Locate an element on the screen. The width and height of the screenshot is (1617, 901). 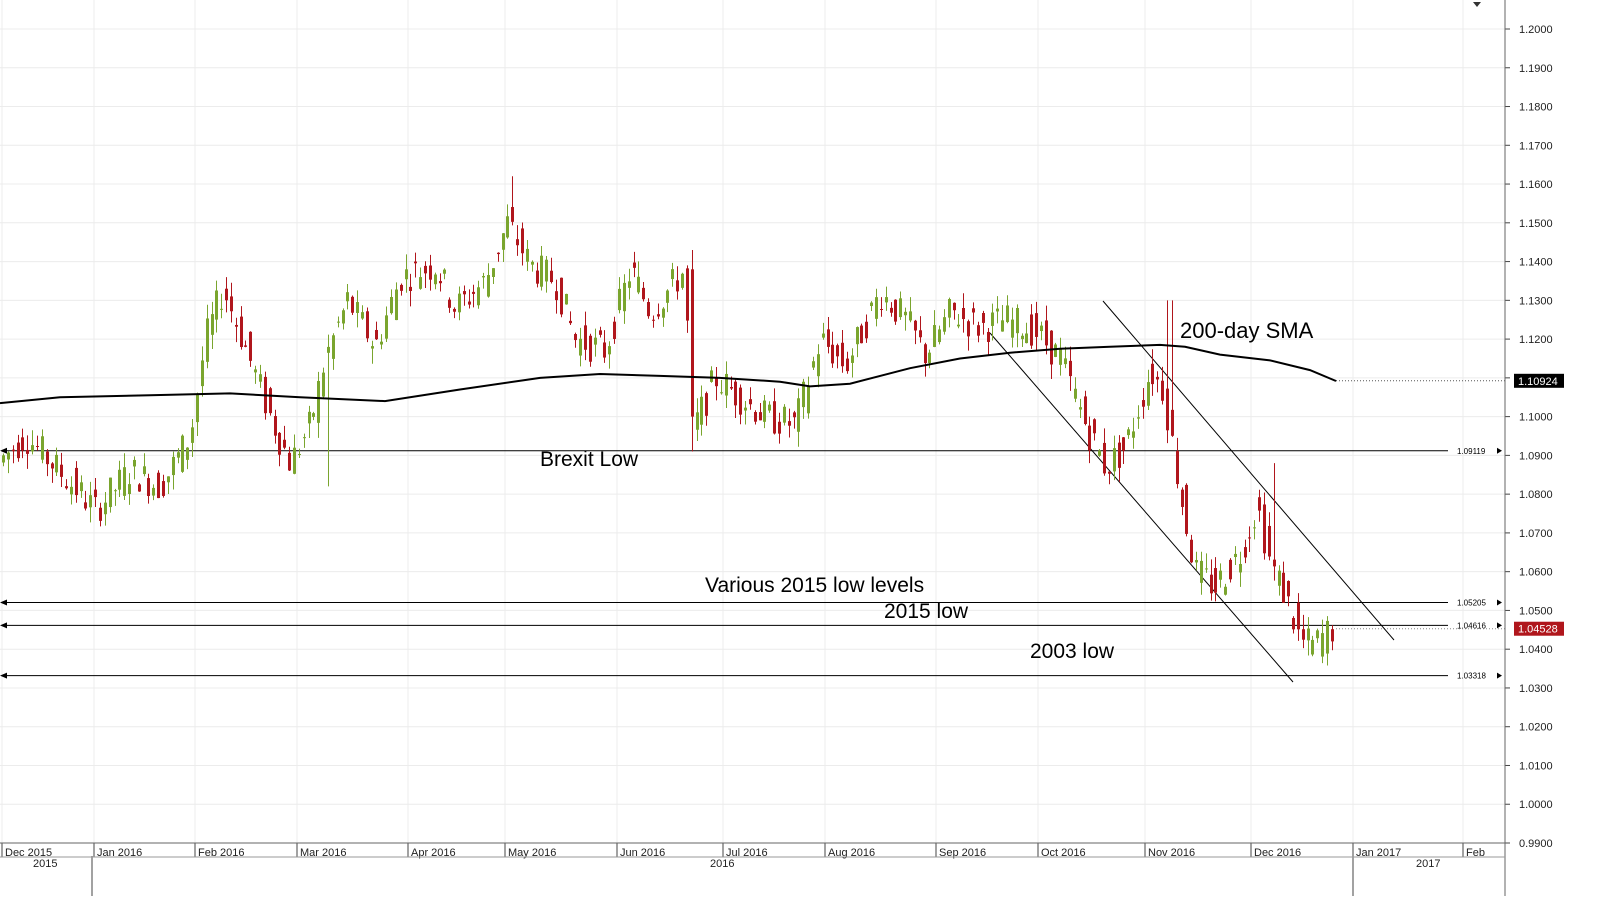
x-tick-label: Feb is located at coordinates (1475, 853).